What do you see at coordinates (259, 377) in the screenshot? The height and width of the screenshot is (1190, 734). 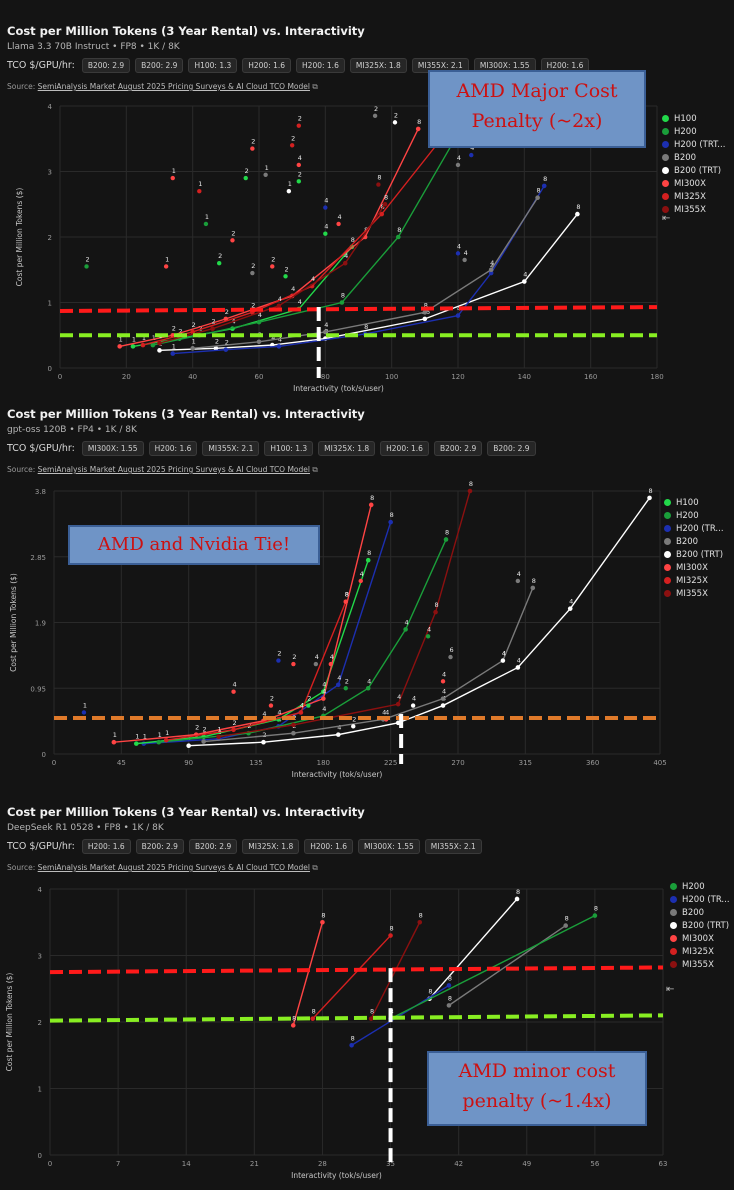 I see `x-tick-label: 60` at bounding box center [259, 377].